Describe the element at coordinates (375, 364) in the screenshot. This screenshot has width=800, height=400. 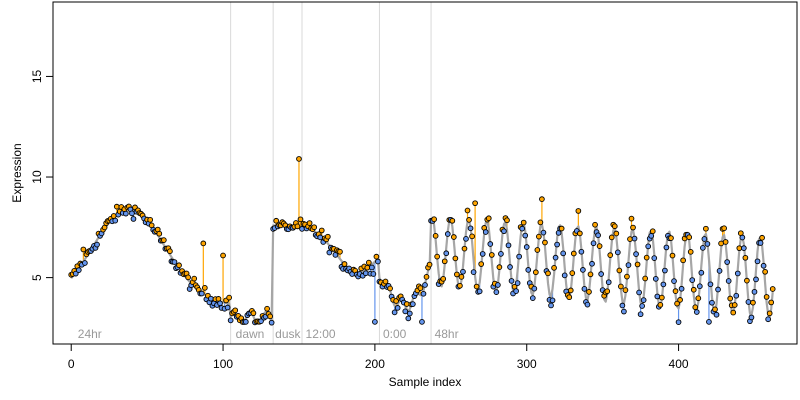
I see `x-tick-label: 200` at that location.